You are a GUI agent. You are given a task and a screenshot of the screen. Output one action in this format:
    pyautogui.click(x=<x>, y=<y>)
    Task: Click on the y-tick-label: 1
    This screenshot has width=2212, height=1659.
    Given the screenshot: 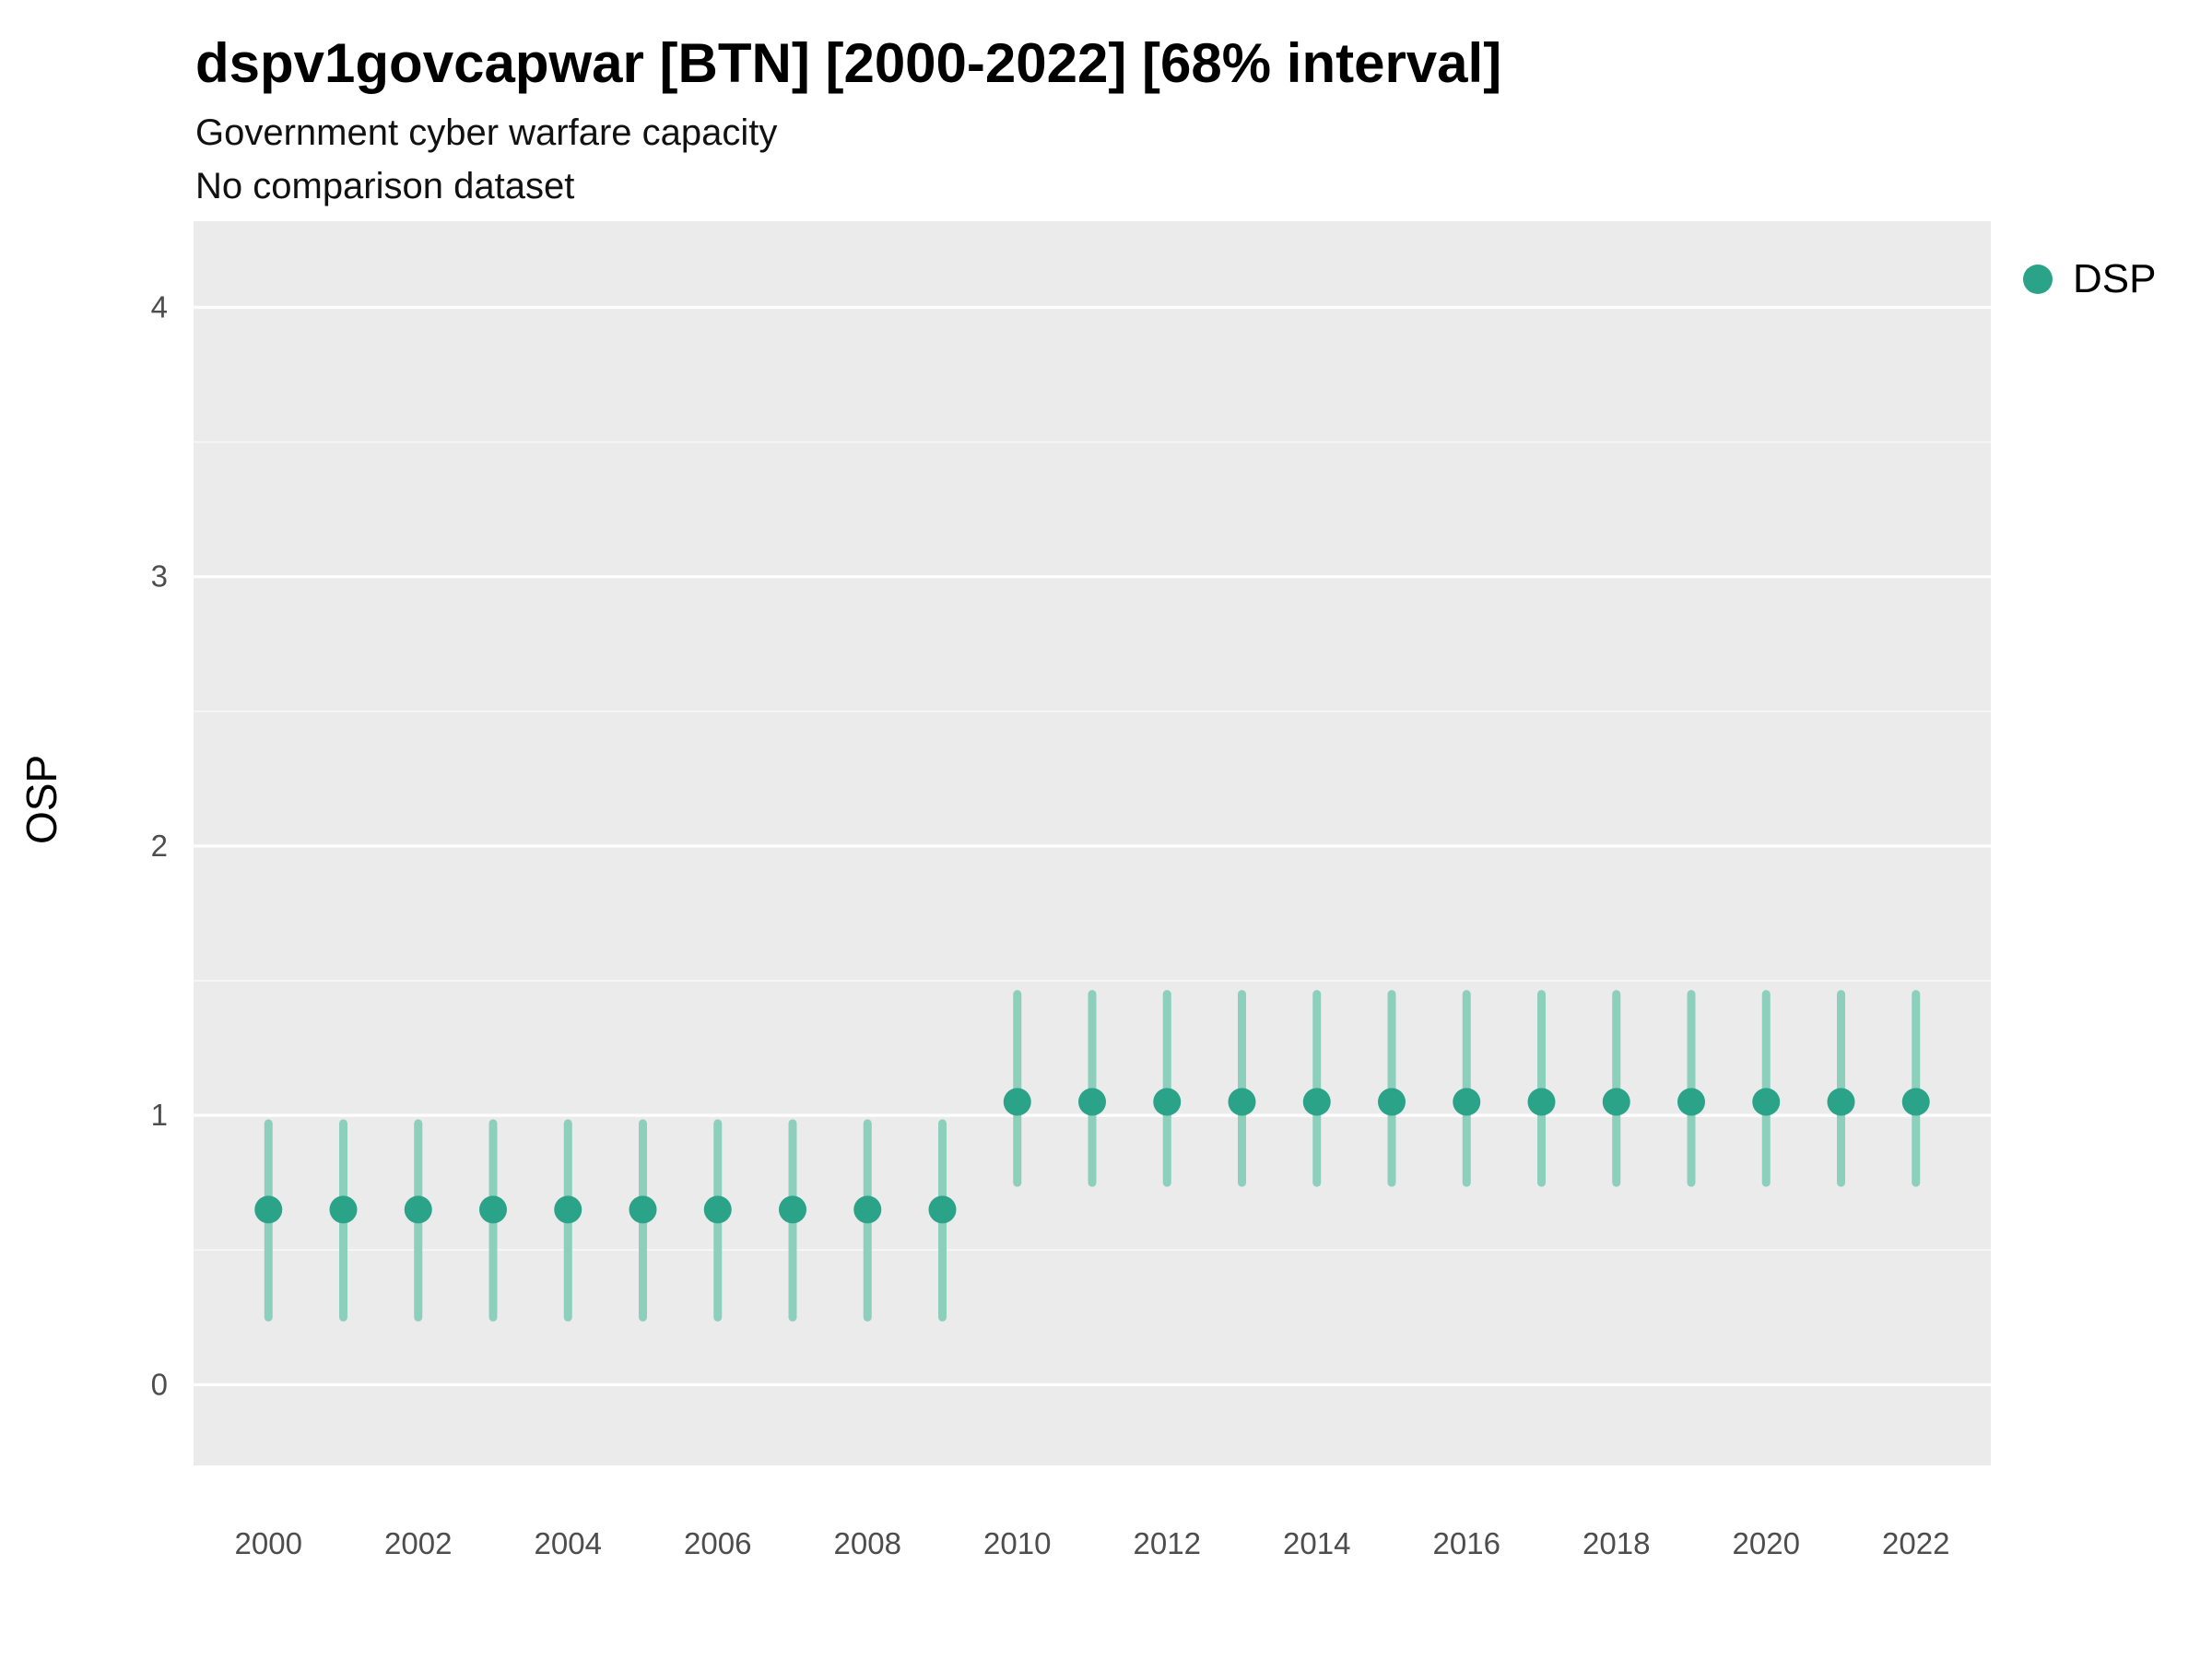 What is the action you would take?
    pyautogui.click(x=159, y=1115)
    